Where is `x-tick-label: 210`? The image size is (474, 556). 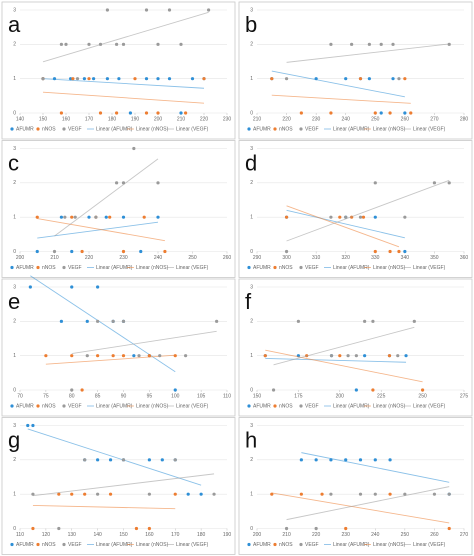 x-tick-label: 210 is located at coordinates (286, 535).